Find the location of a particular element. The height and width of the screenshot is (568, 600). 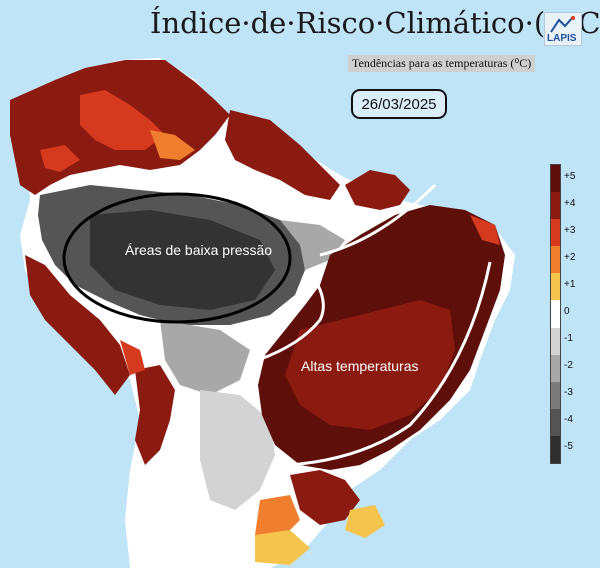

legend-label: +2 is located at coordinates (570, 257).